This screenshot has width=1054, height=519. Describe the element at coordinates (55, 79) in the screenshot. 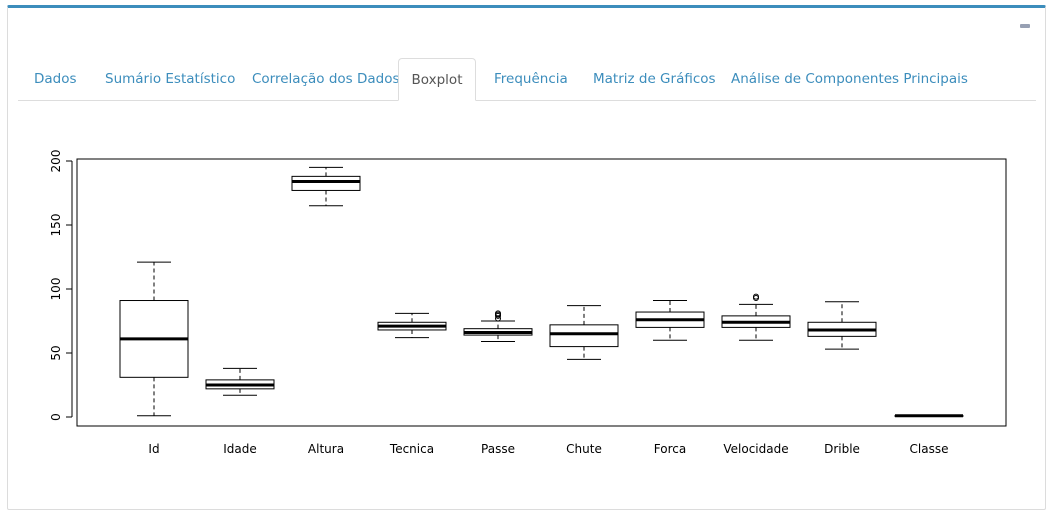

I see `tab-dados: Dados` at that location.